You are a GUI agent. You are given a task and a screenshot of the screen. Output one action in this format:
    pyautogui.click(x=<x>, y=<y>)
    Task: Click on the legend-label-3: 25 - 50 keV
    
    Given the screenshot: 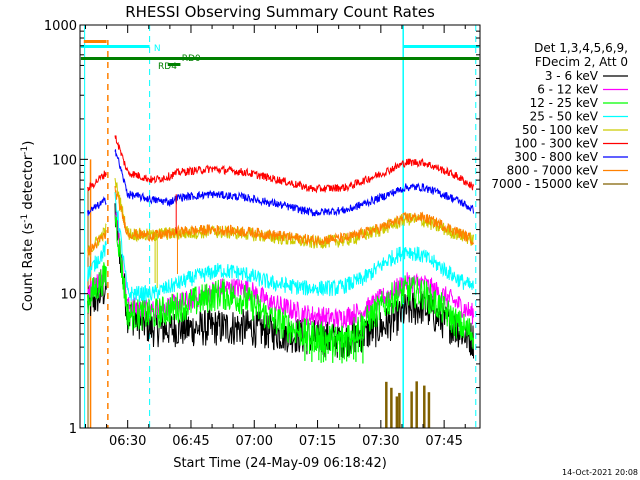 What is the action you would take?
    pyautogui.click(x=564, y=117)
    